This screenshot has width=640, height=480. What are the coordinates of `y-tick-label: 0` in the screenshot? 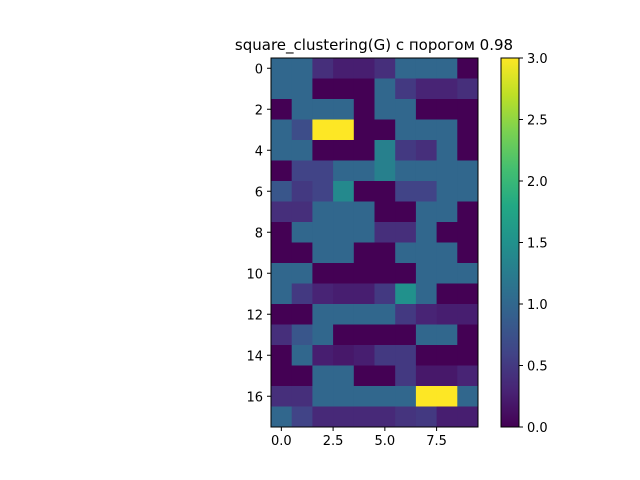 It's located at (259, 69).